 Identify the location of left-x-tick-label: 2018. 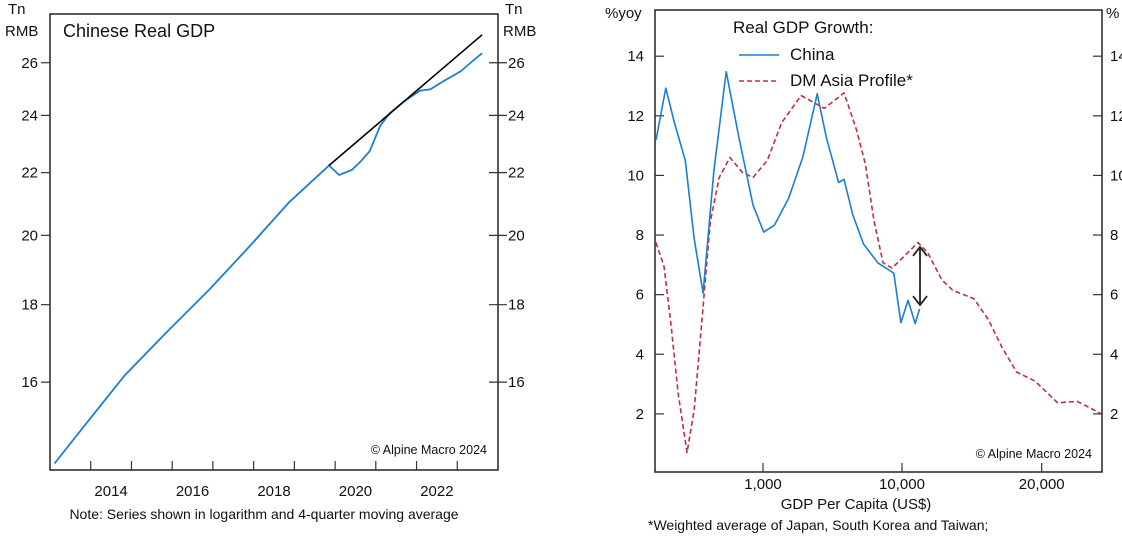
(273, 491).